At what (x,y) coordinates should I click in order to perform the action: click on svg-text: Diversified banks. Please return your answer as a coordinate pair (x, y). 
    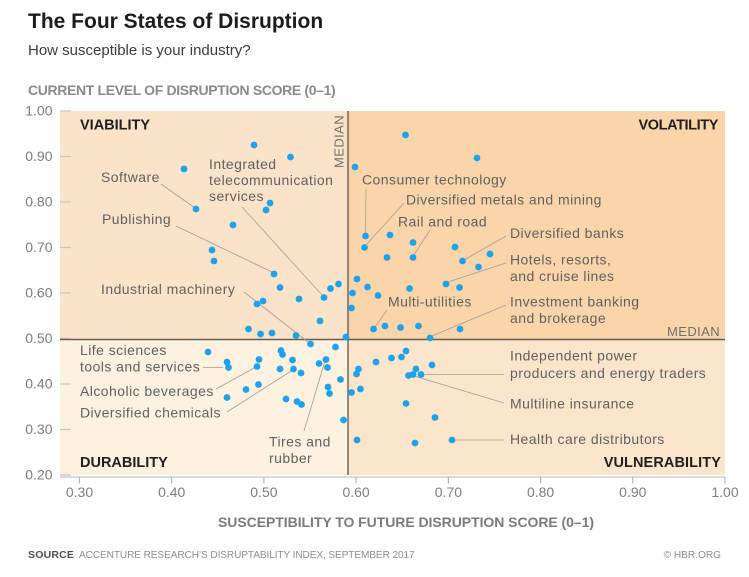
    Looking at the image, I should click on (567, 233).